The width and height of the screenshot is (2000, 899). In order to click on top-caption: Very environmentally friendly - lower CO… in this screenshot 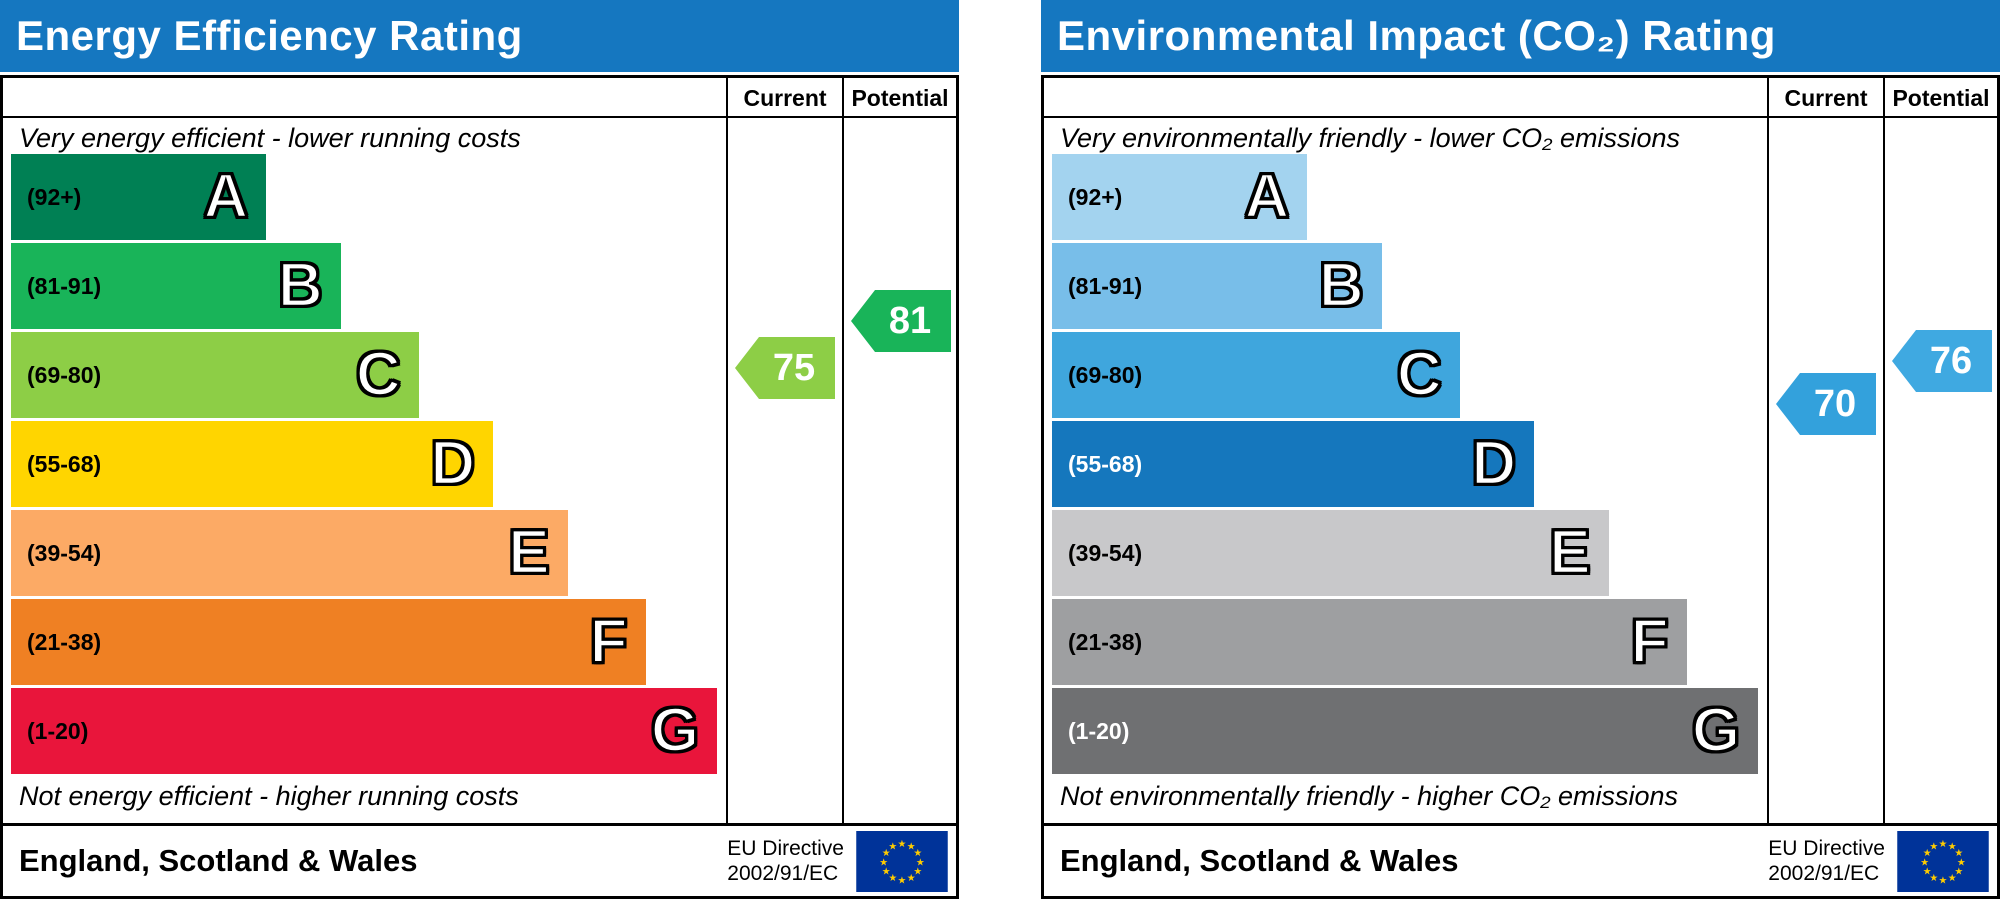, I will do `click(1370, 138)`.